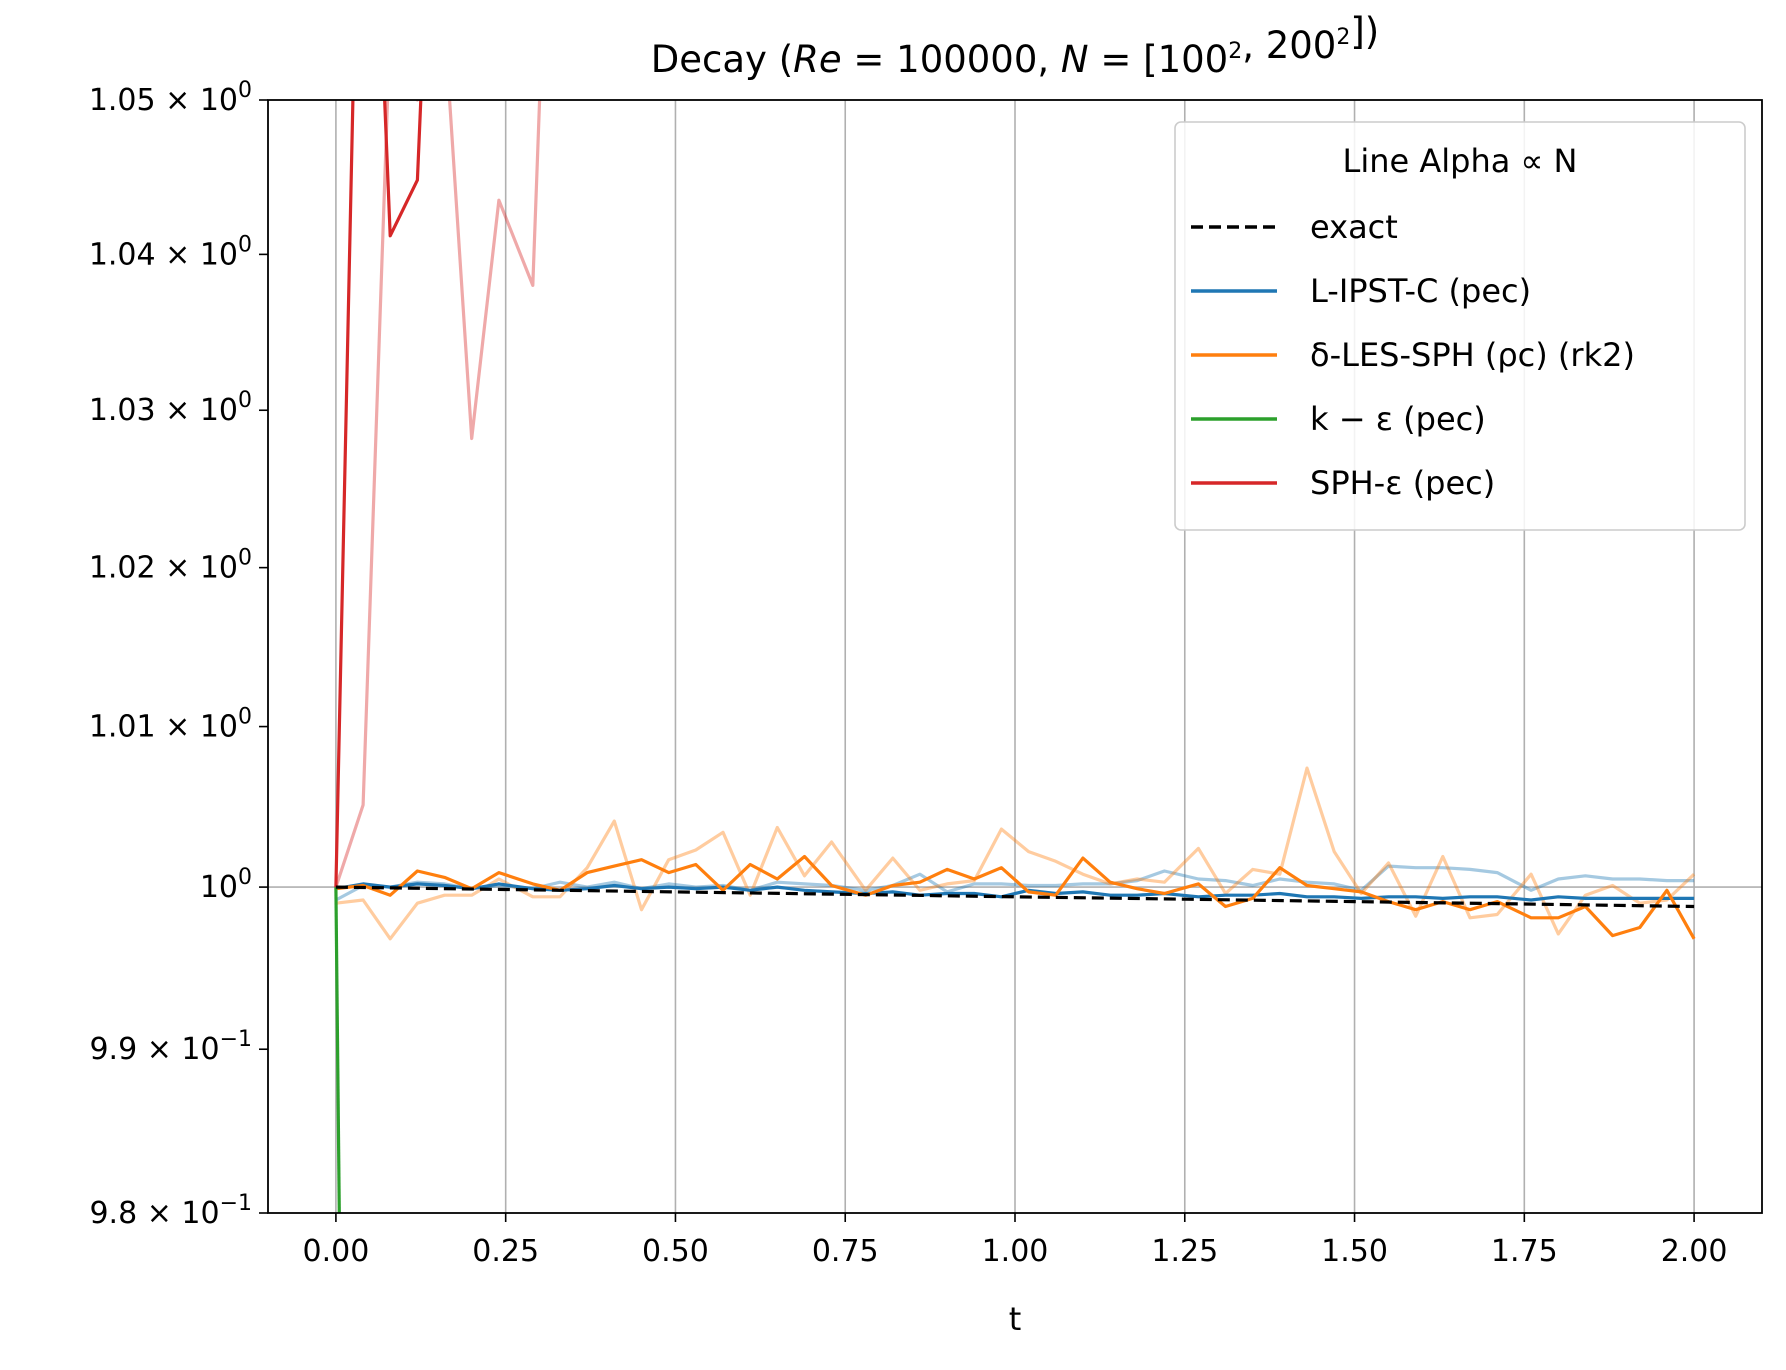 The image size is (1786, 1370). I want to click on x-tick-label: 0.75, so click(845, 1251).